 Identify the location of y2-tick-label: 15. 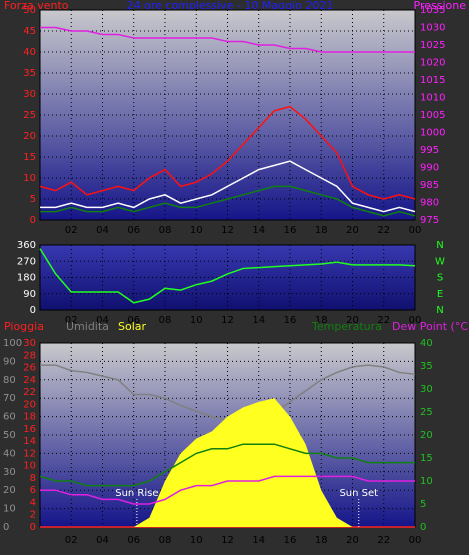
(426, 458).